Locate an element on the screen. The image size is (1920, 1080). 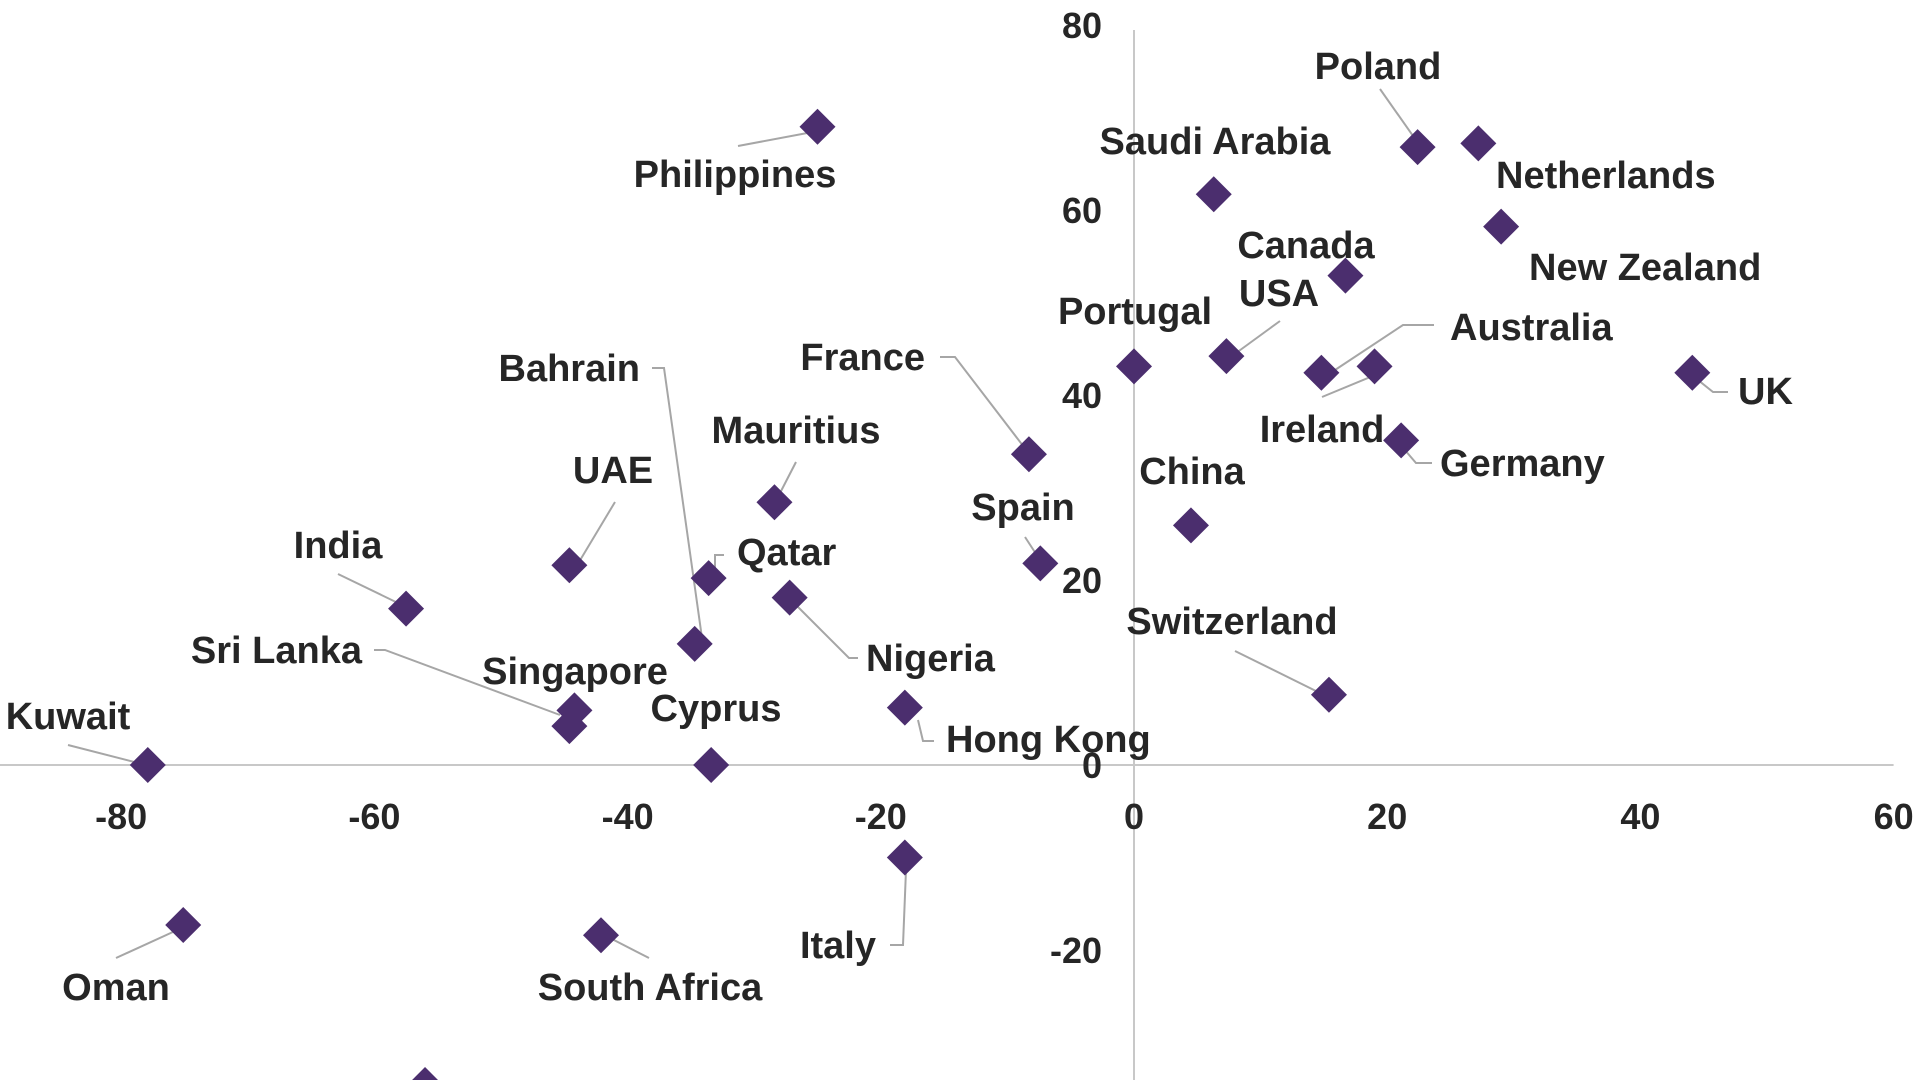
point-label-ireland: Ireland is located at coordinates (1322, 430).